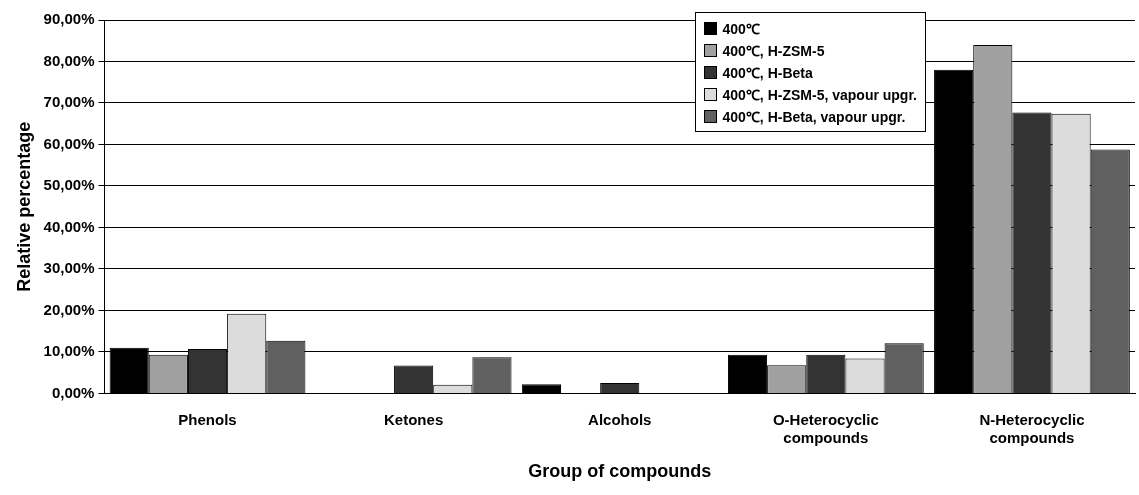 This screenshot has width=1139, height=495. I want to click on y-tick-label: 50,00%, so click(69, 185).